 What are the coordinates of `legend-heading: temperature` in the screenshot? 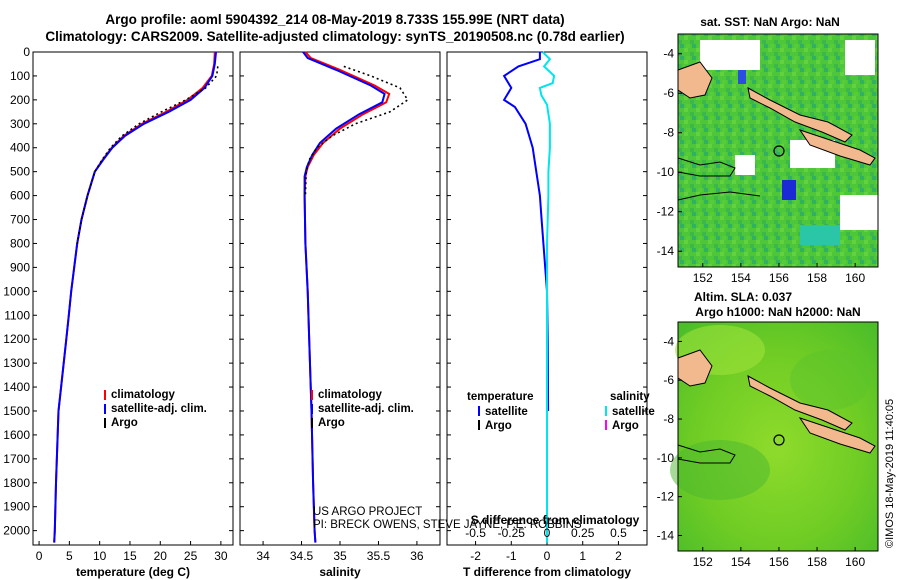 It's located at (500, 397).